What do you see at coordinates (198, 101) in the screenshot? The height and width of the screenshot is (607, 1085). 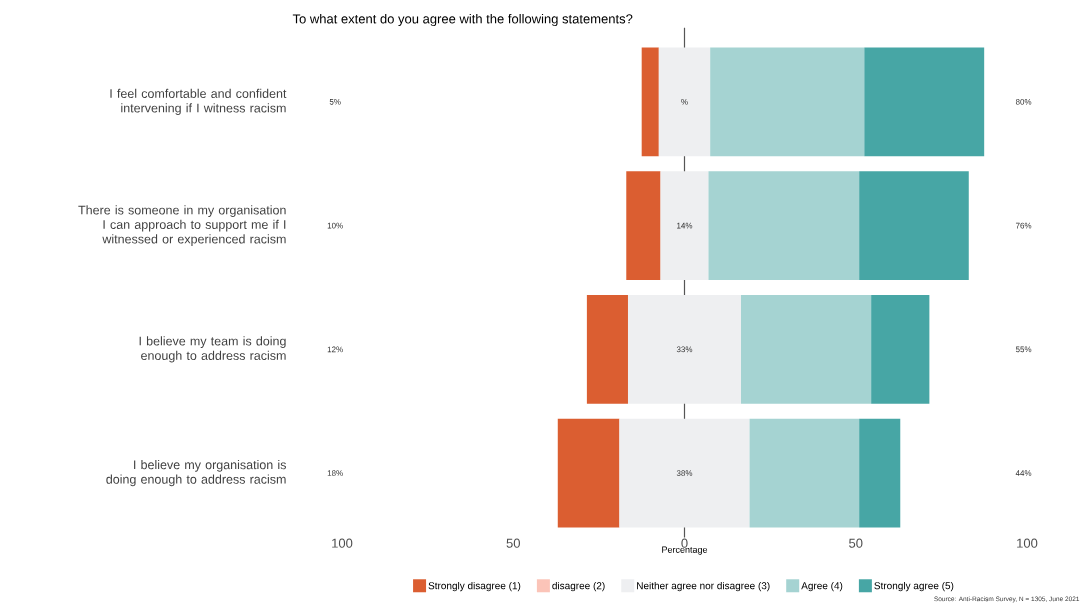 I see `y-tick-label: I feel comfortable and confident intervening if I witness racism` at bounding box center [198, 101].